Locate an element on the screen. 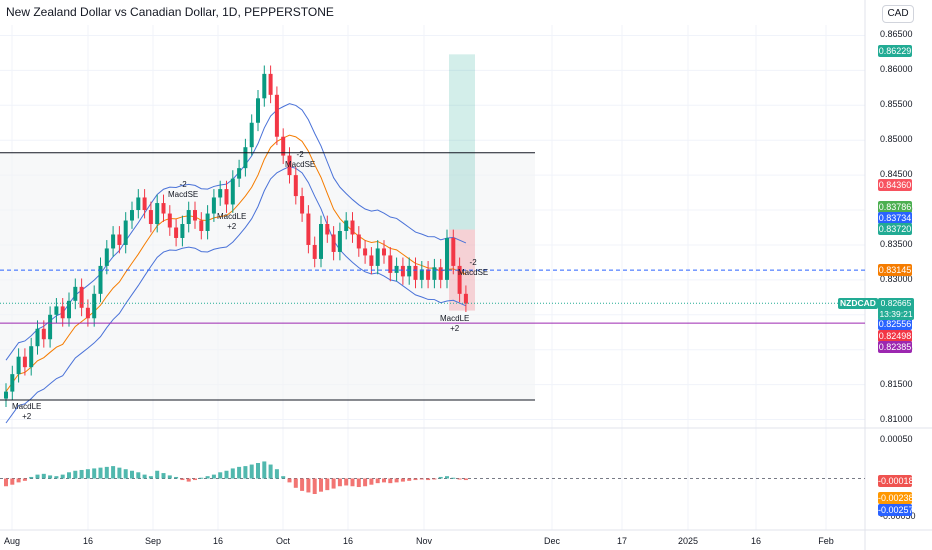 The width and height of the screenshot is (932, 550). price-tag-6: 0.83145 is located at coordinates (895, 270).